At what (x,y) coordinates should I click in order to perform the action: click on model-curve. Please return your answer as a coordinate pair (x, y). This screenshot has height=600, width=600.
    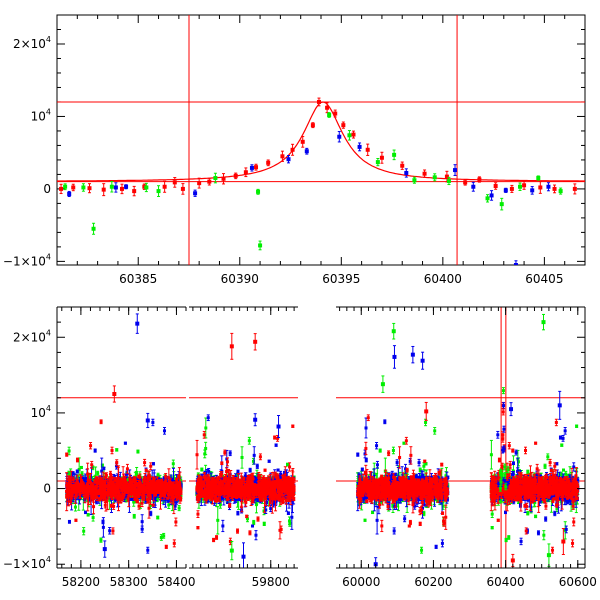
    Looking at the image, I should click on (321, 141).